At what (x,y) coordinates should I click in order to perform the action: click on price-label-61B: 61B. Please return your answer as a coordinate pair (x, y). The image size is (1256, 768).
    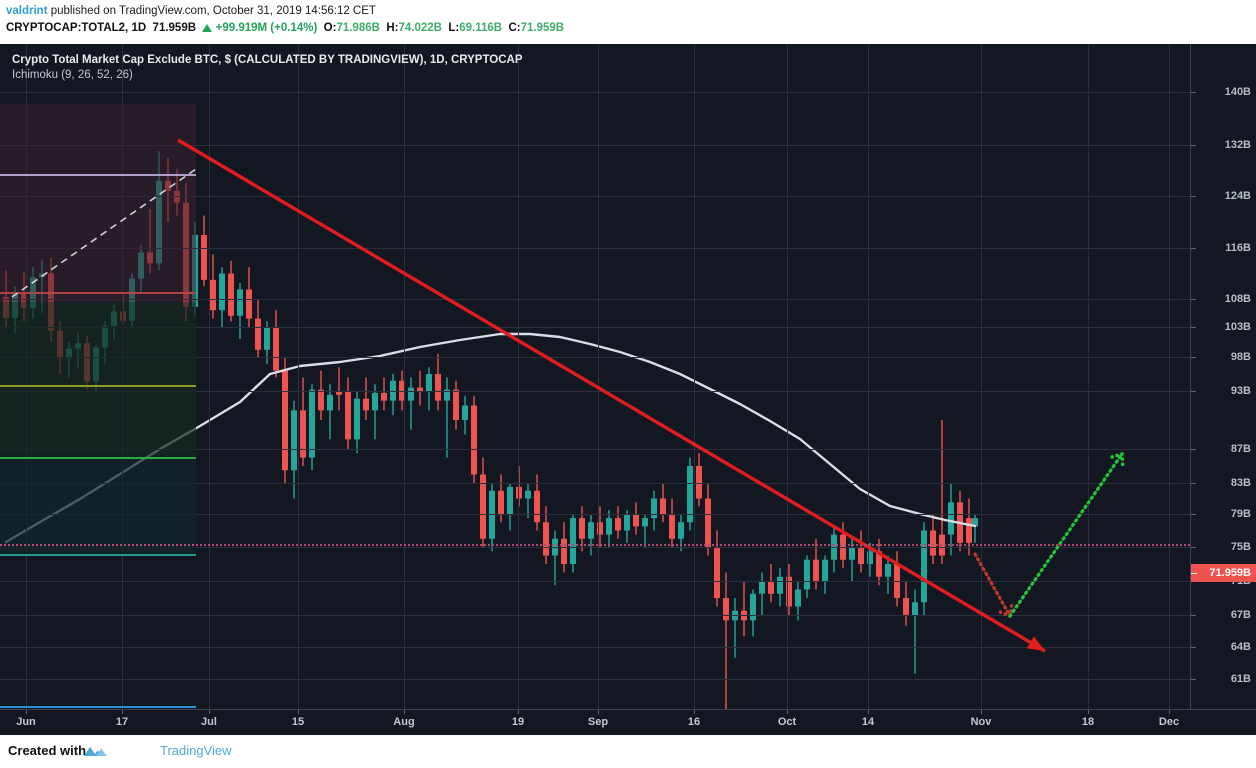
    Looking at the image, I should click on (1240, 679).